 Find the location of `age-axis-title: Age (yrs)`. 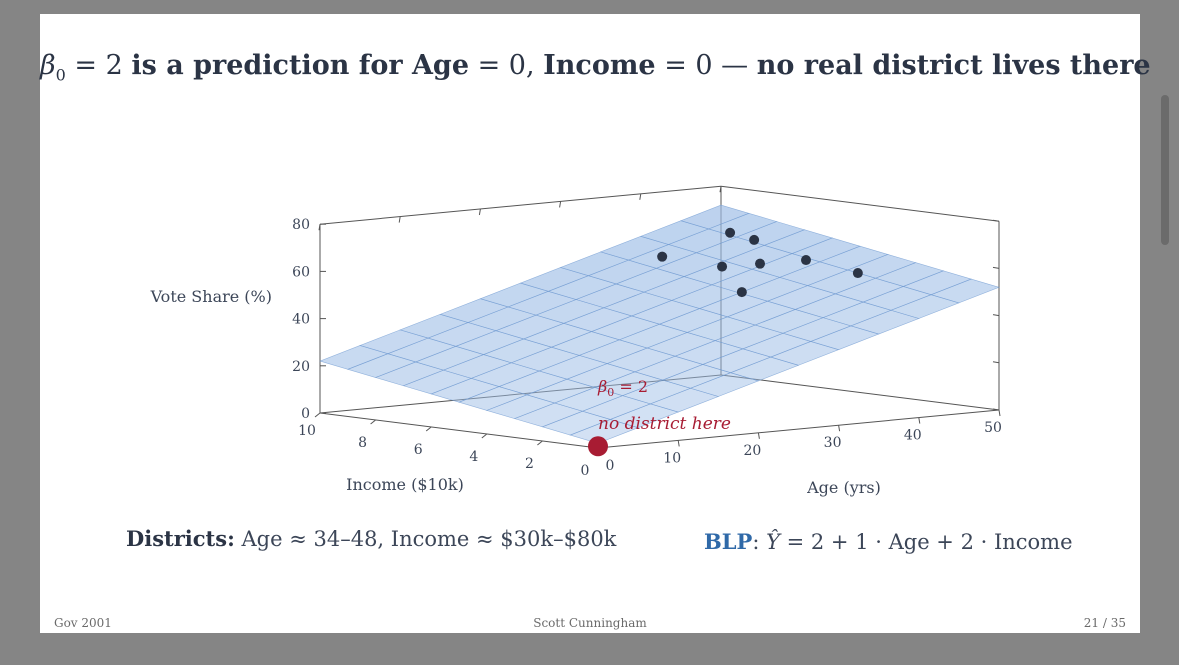

age-axis-title: Age (yrs) is located at coordinates (843, 487).